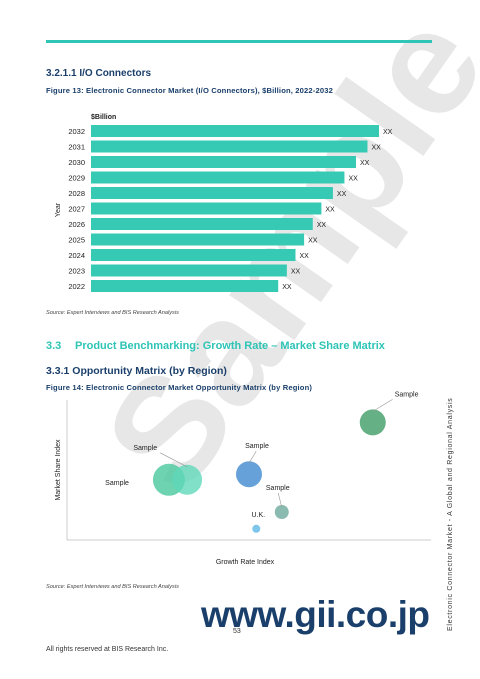  Describe the element at coordinates (245, 562) in the screenshot. I see `matrix-x-axis-title: Growth Rate Index` at that location.